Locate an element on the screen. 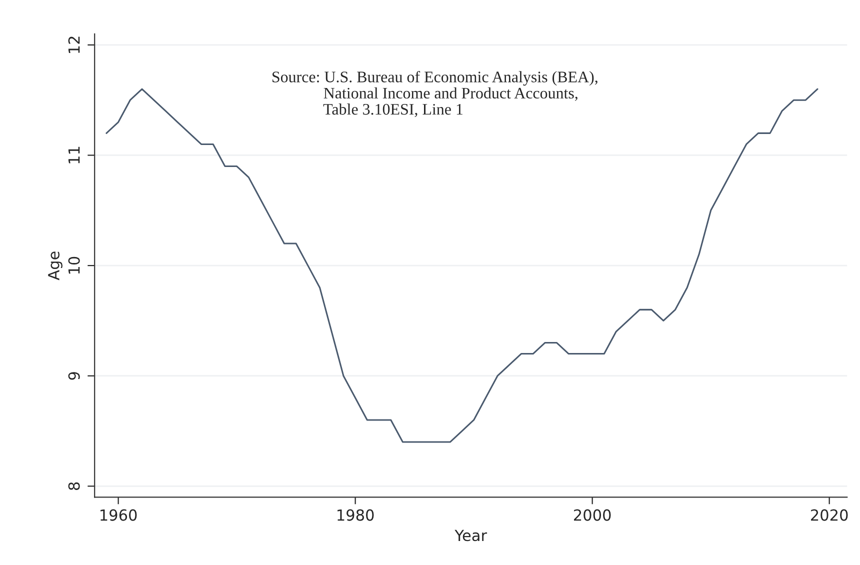 This screenshot has height=565, width=860. x-tick-label: 2020 is located at coordinates (829, 515).